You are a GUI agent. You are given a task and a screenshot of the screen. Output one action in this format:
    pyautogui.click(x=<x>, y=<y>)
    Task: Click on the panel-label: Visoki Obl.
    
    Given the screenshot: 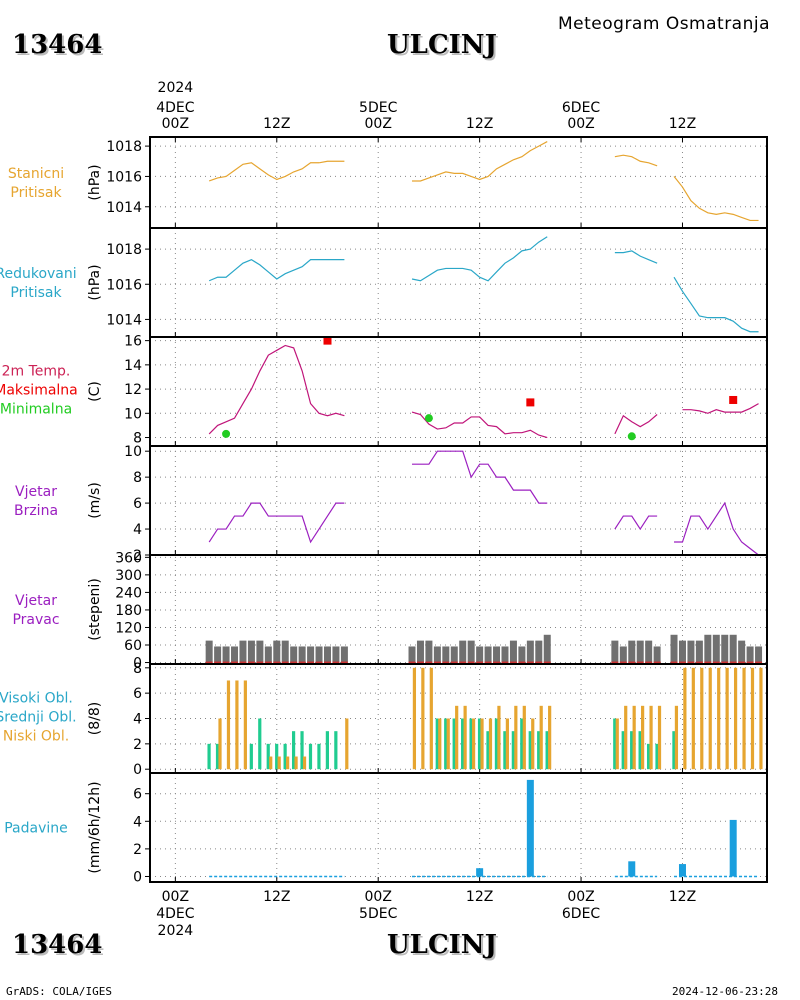 What is the action you would take?
    pyautogui.click(x=36, y=699)
    